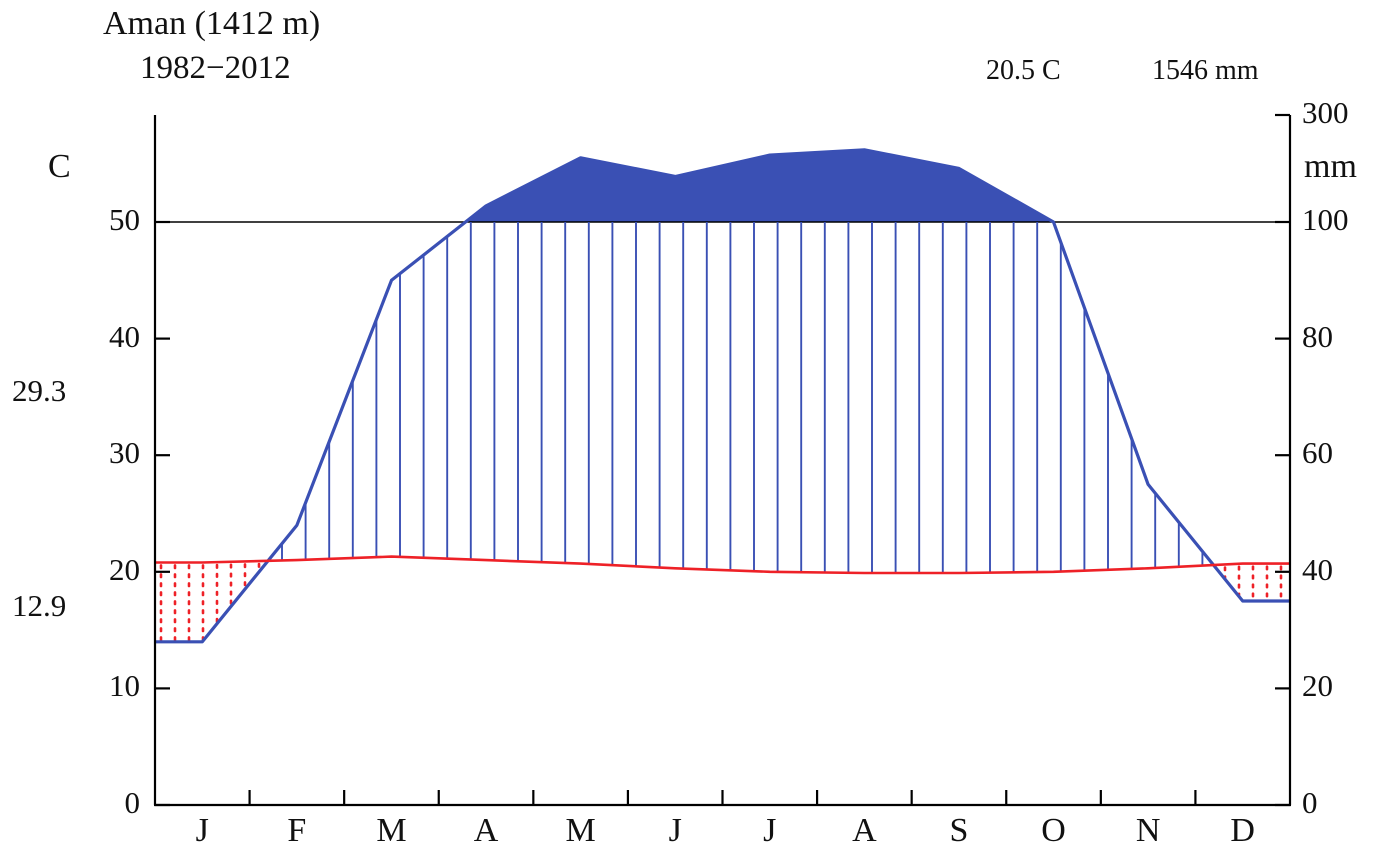 The image size is (1380, 848). I want to click on month-label-4: A, so click(486, 830).